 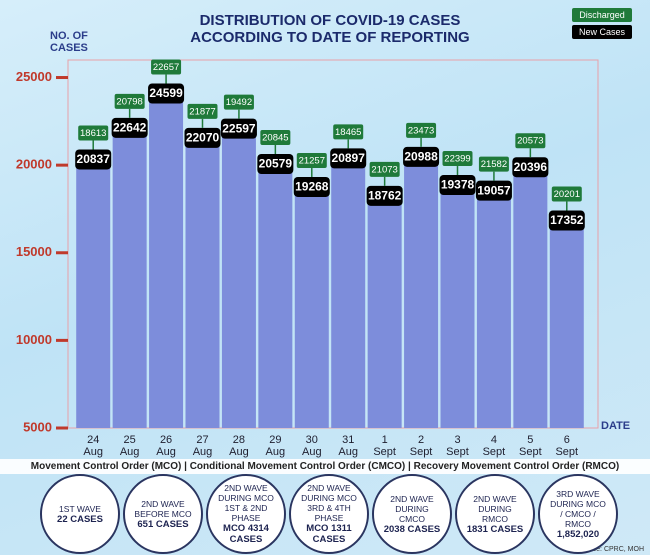 What do you see at coordinates (37, 426) in the screenshot?
I see `y-tick-label: 5000` at bounding box center [37, 426].